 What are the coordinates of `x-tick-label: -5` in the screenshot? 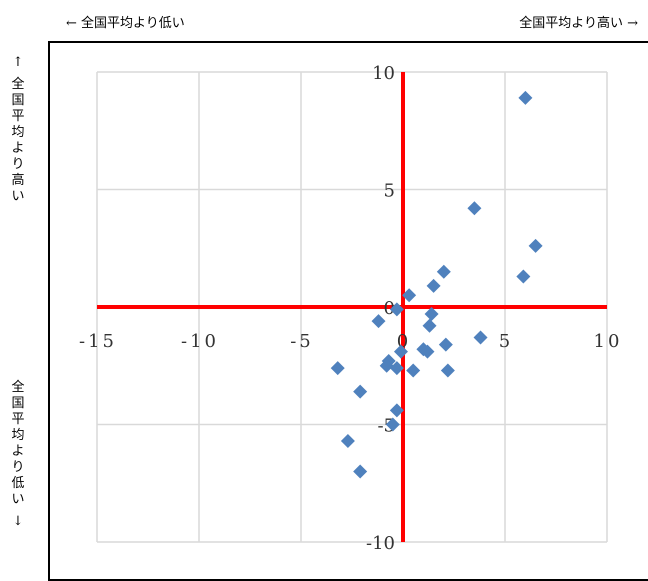 It's located at (302, 341).